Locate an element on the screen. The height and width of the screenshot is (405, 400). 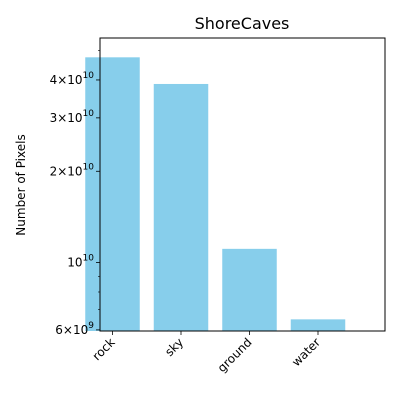
y-axis-label: Number of Pixels is located at coordinates (21, 184).